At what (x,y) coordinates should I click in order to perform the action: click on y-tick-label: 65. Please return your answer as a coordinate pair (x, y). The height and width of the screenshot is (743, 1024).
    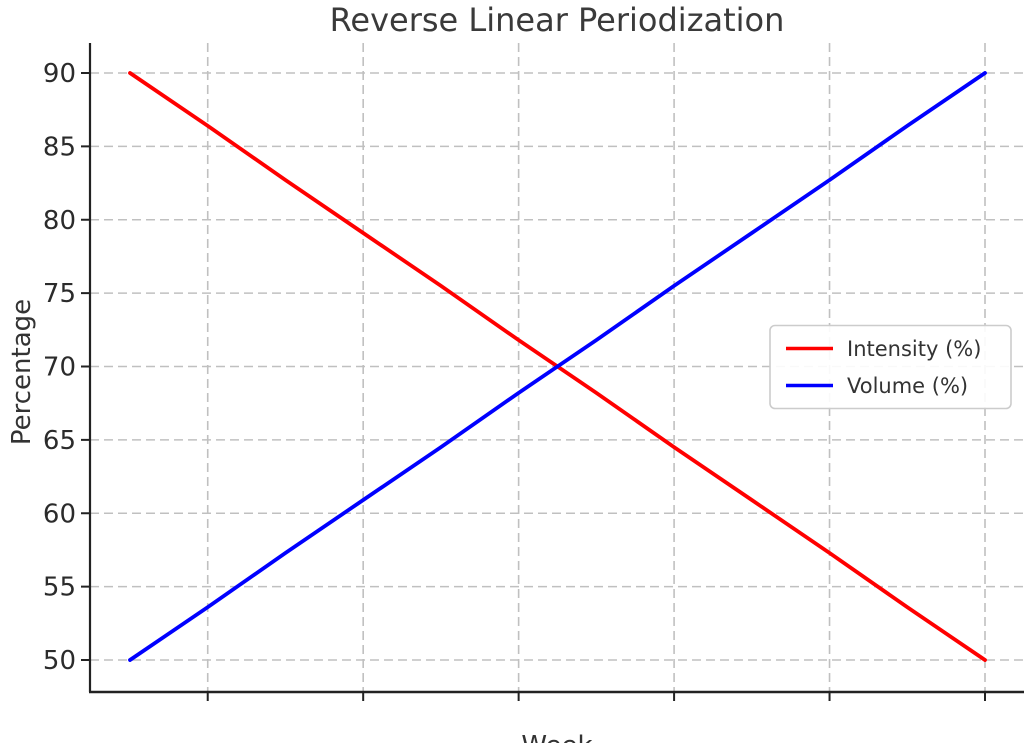
    Looking at the image, I should click on (59, 441).